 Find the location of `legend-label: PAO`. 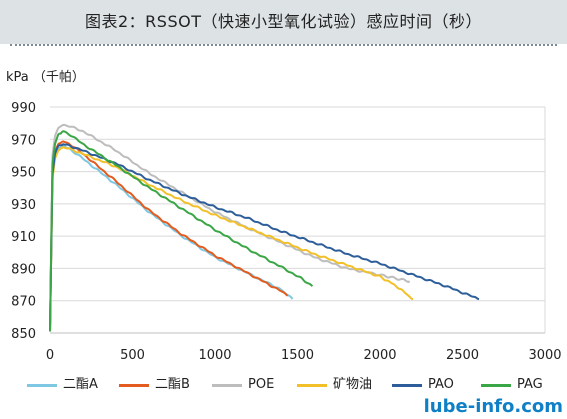

legend-label: PAO is located at coordinates (441, 384).